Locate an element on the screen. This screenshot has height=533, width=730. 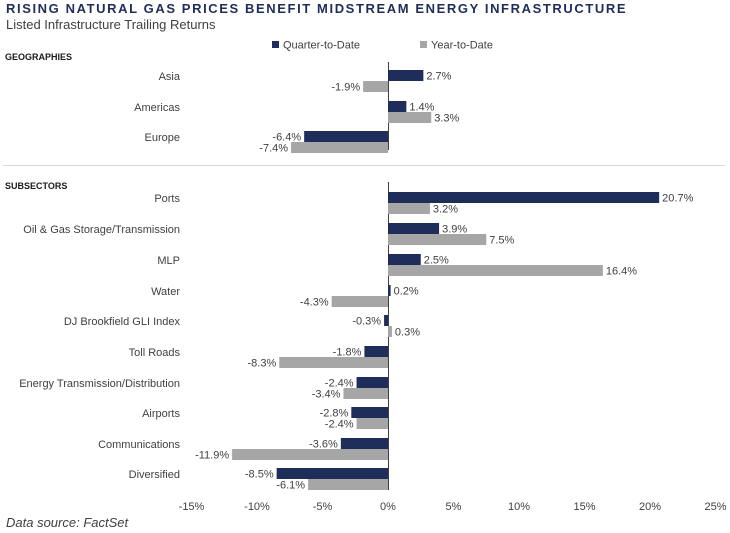
data-label-qtd: -3.6% is located at coordinates (323, 445).